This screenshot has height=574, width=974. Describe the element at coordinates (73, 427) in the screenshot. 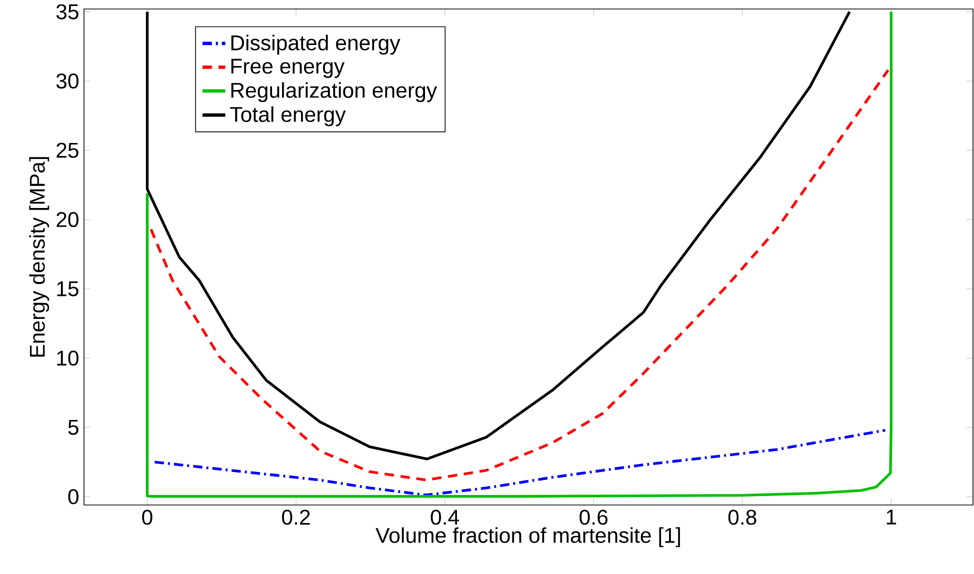

I see `y-tick-label: 5` at that location.